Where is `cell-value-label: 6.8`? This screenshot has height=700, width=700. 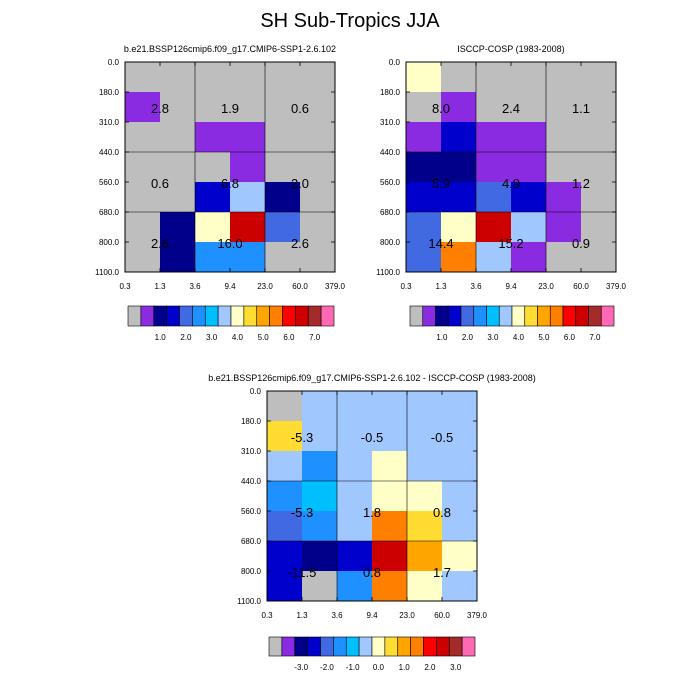
cell-value-label: 6.8 is located at coordinates (230, 183).